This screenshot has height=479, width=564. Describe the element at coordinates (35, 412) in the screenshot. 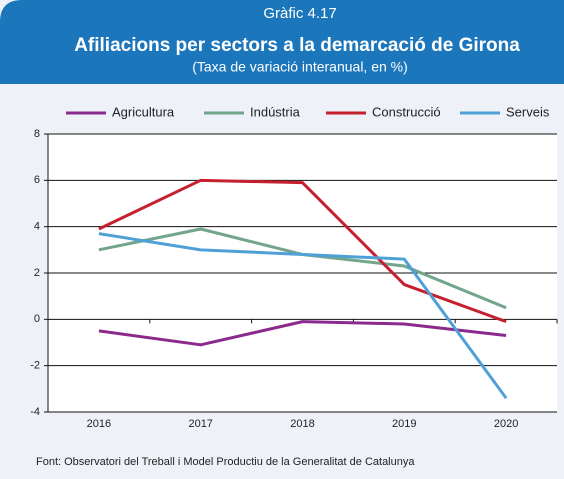

I see `y-tick-label: -4` at that location.